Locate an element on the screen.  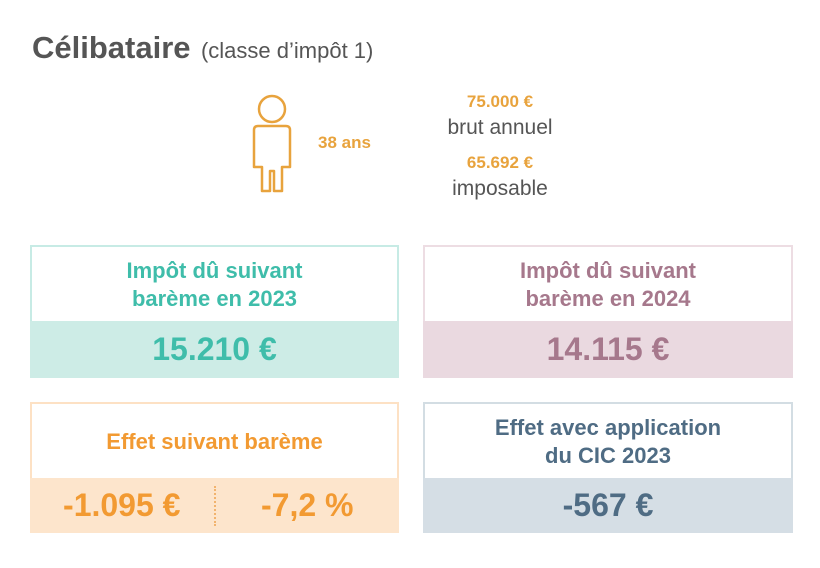
tax-2024-card: Impôt dû suivant barème en 2024 14.115 € is located at coordinates (608, 311).